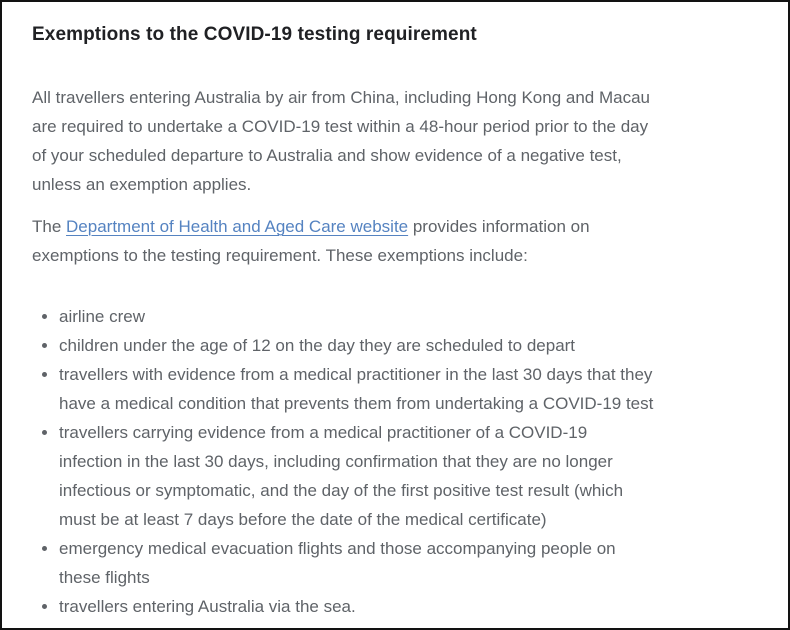 The width and height of the screenshot is (790, 630). What do you see at coordinates (398, 316) in the screenshot?
I see `list-item: airline crew` at bounding box center [398, 316].